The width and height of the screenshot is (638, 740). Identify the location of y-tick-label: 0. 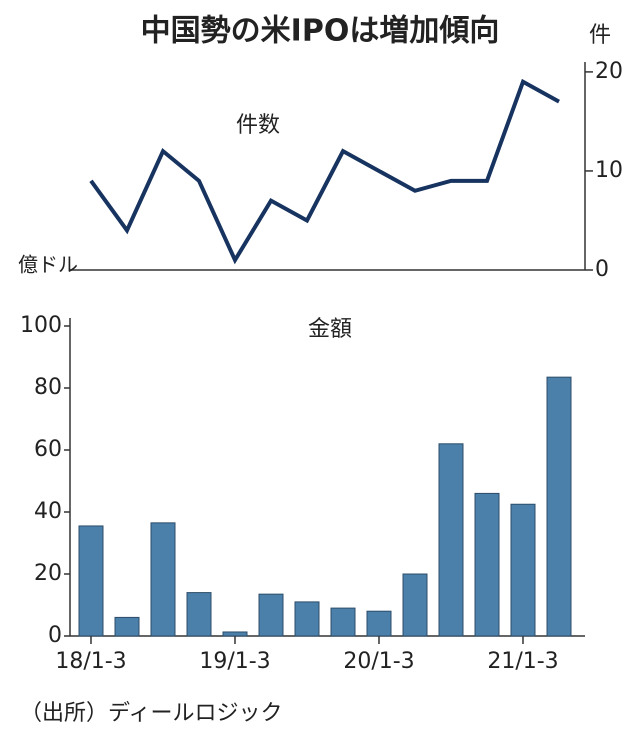
(55, 635).